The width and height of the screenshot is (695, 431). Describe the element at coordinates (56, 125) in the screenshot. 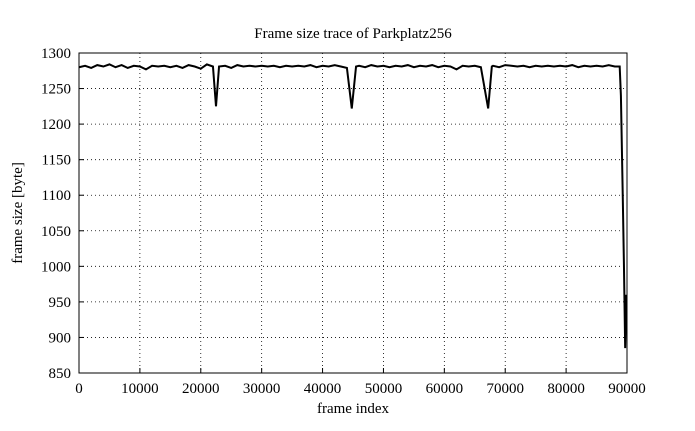

I see `y-tick-label: 1200` at that location.